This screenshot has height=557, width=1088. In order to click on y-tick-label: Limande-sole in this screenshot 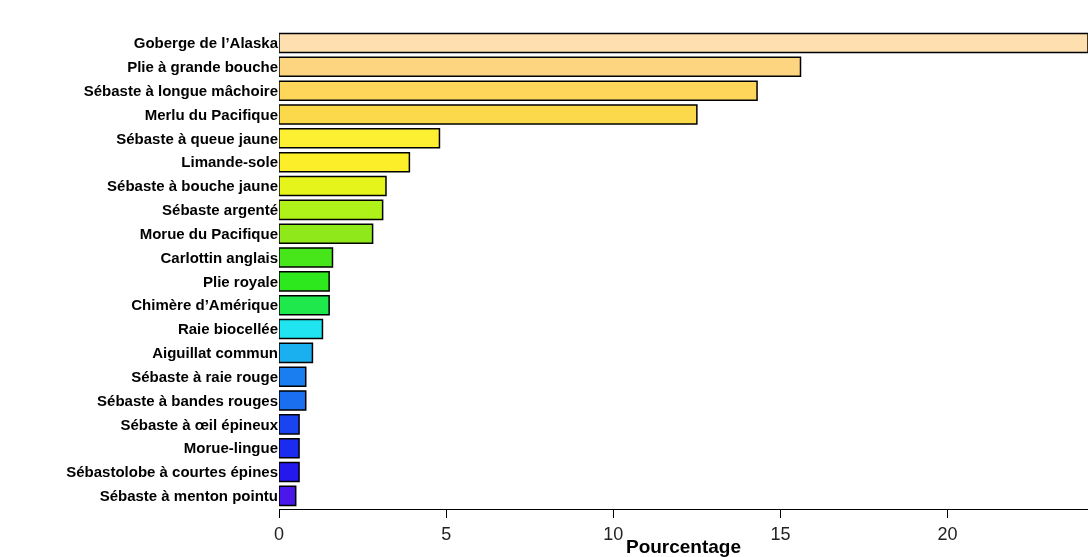, I will do `click(229, 162)`.